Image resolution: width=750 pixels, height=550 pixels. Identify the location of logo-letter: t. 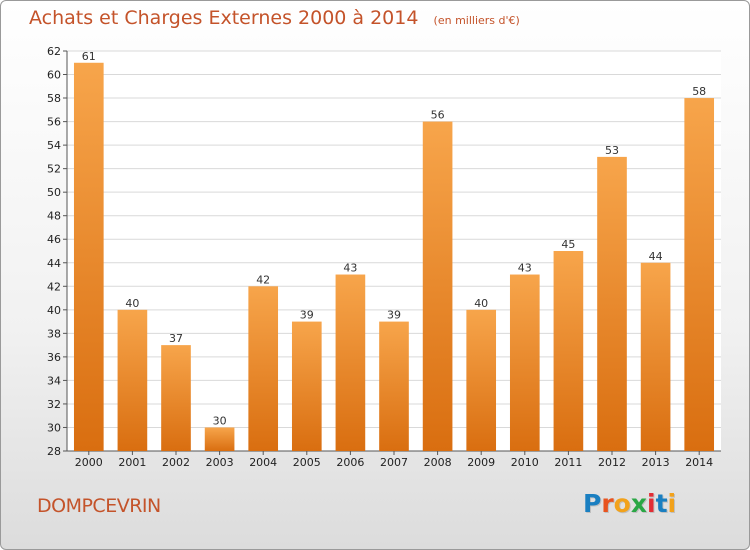
(661, 503).